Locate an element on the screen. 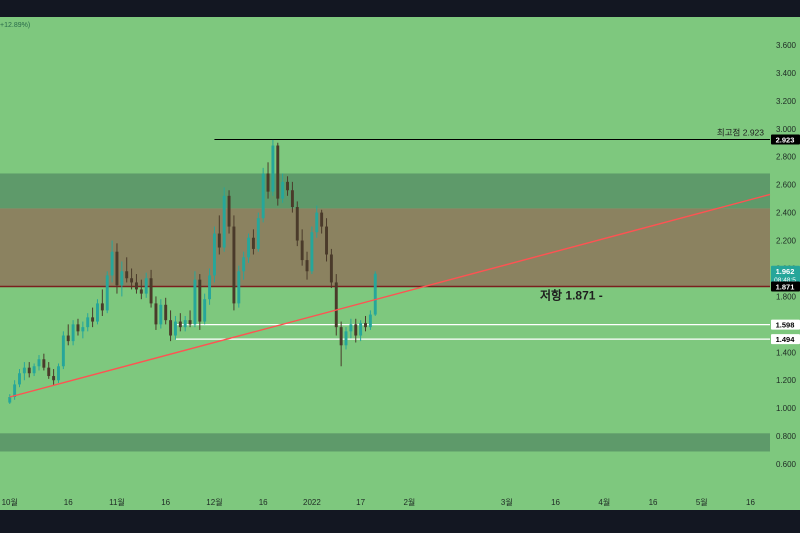 This screenshot has width=800, height=533. x-tick-label: 2월 is located at coordinates (409, 502).